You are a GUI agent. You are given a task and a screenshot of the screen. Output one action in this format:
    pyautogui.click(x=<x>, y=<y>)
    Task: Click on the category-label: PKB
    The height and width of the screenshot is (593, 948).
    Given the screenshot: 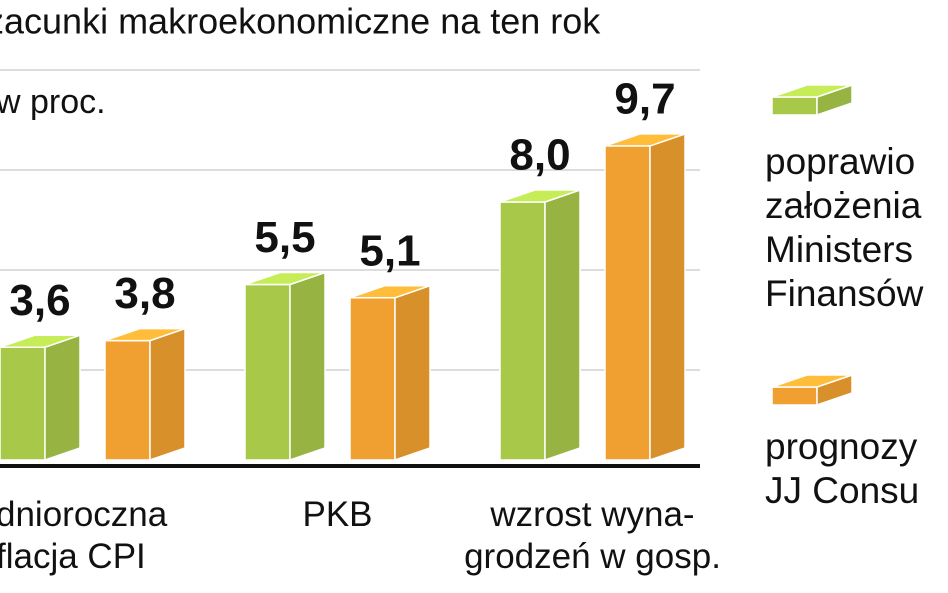 What is the action you would take?
    pyautogui.click(x=337, y=514)
    